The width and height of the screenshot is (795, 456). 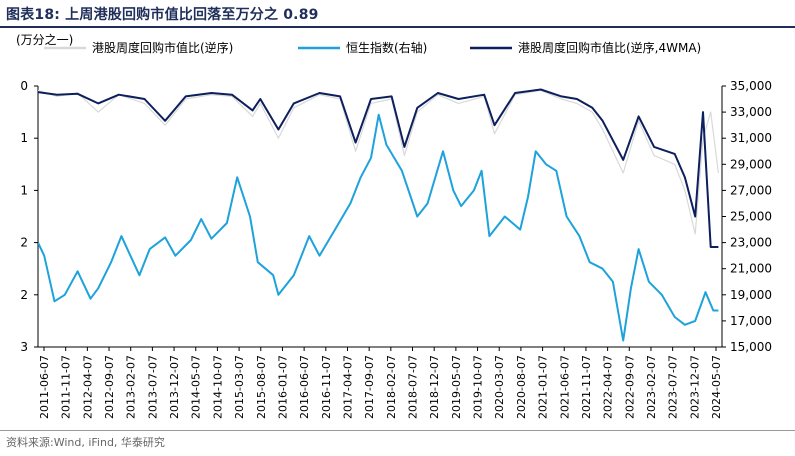 What do you see at coordinates (217, 387) in the screenshot?
I see `x-tick-label-8: 2014-10-07` at bounding box center [217, 387].